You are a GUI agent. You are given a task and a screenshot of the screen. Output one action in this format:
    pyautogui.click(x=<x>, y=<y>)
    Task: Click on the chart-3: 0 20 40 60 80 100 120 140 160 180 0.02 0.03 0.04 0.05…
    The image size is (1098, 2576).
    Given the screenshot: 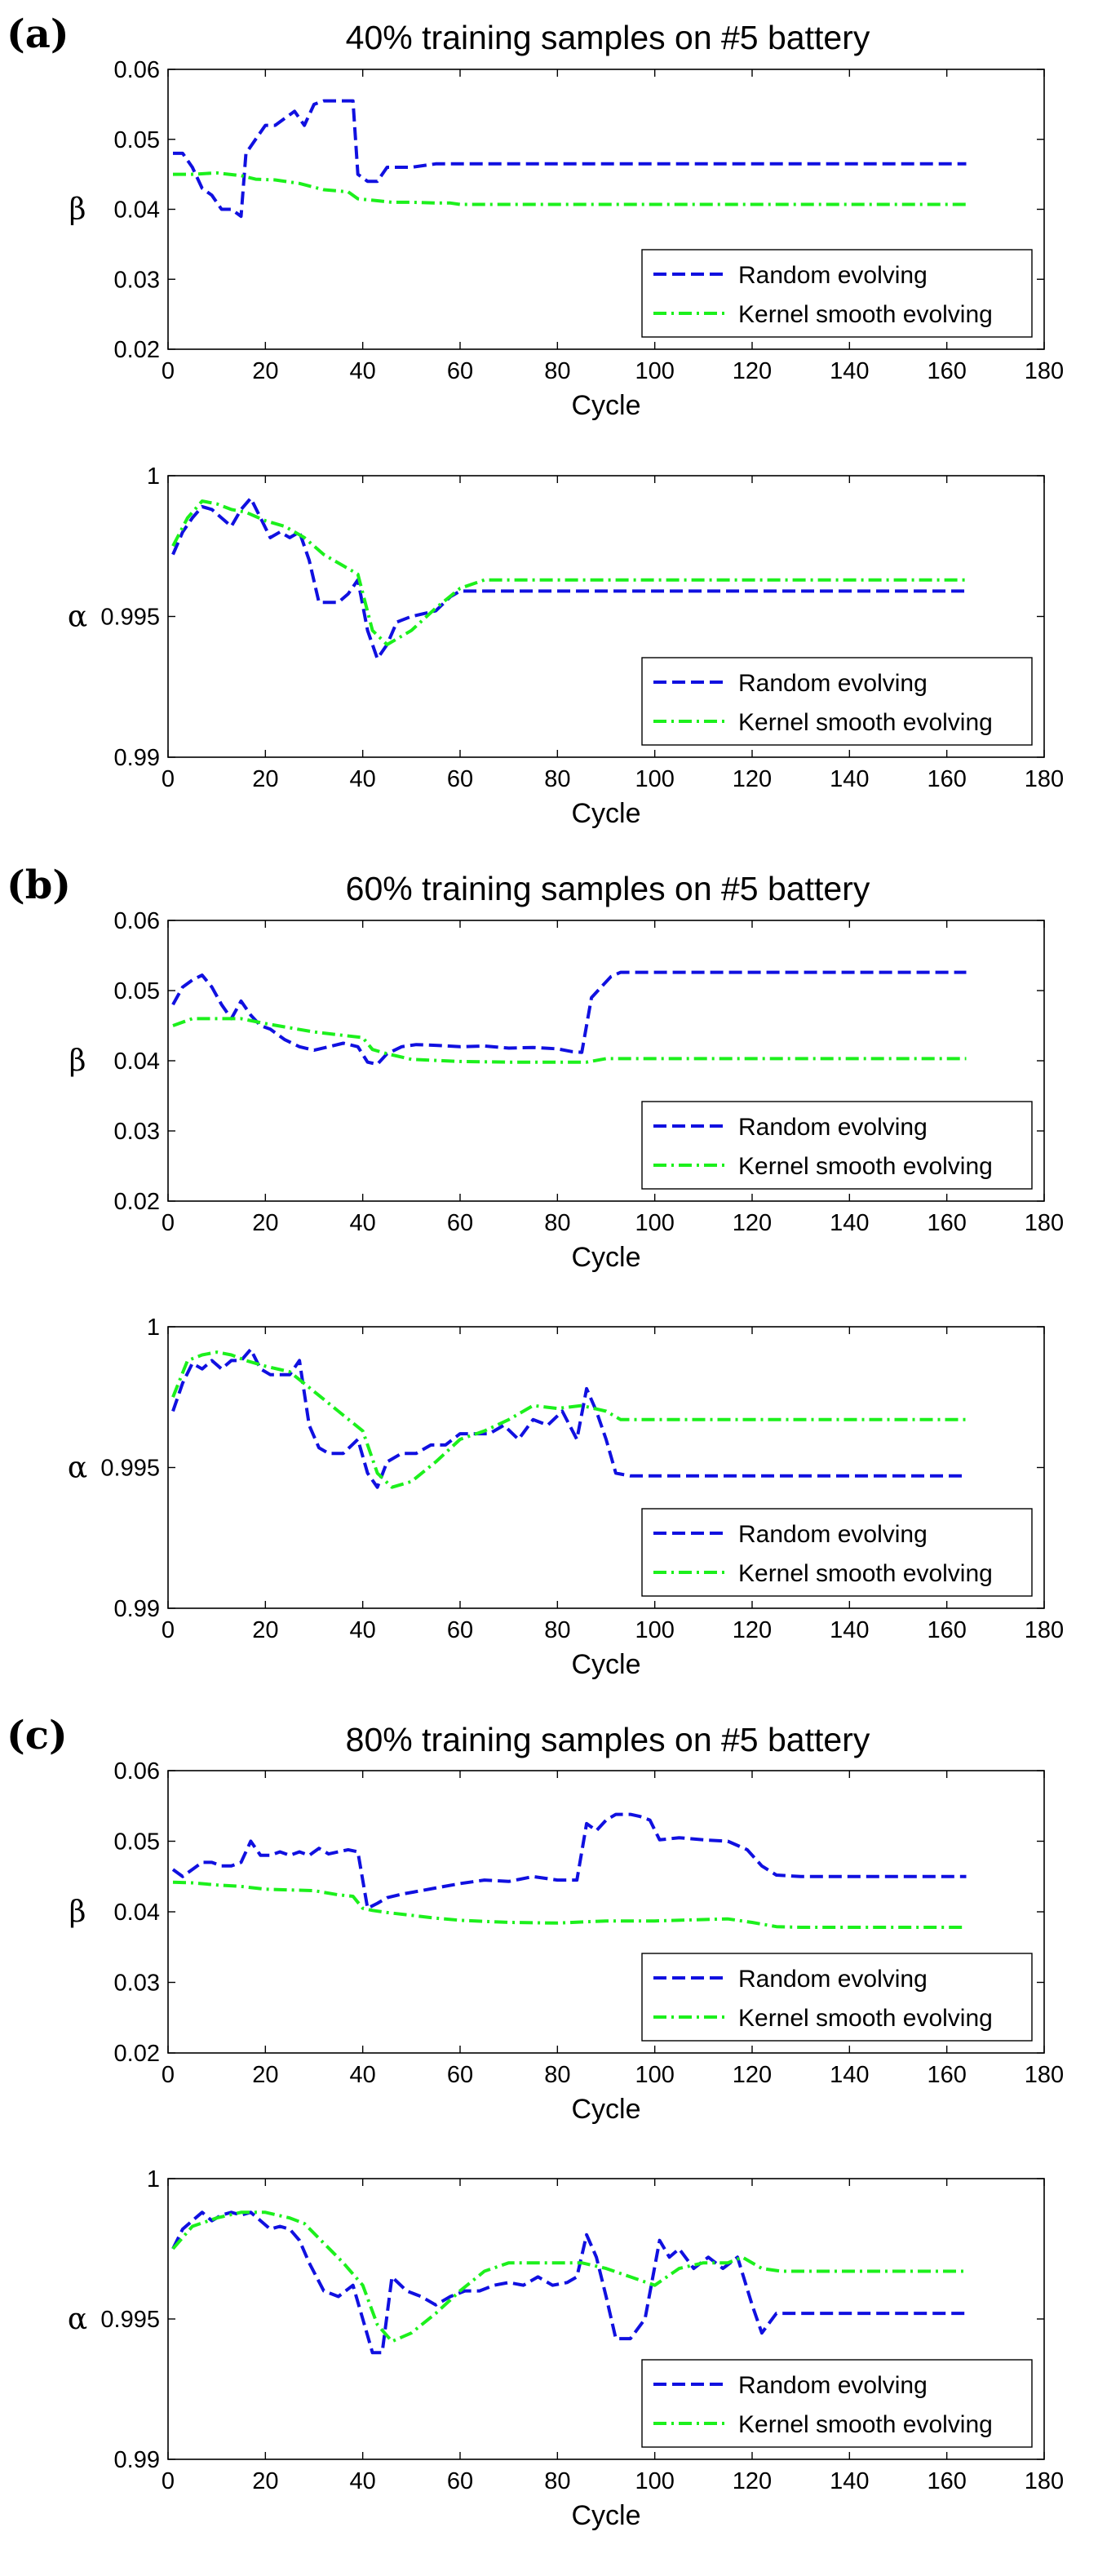 What is the action you would take?
    pyautogui.click(x=567, y=1090)
    